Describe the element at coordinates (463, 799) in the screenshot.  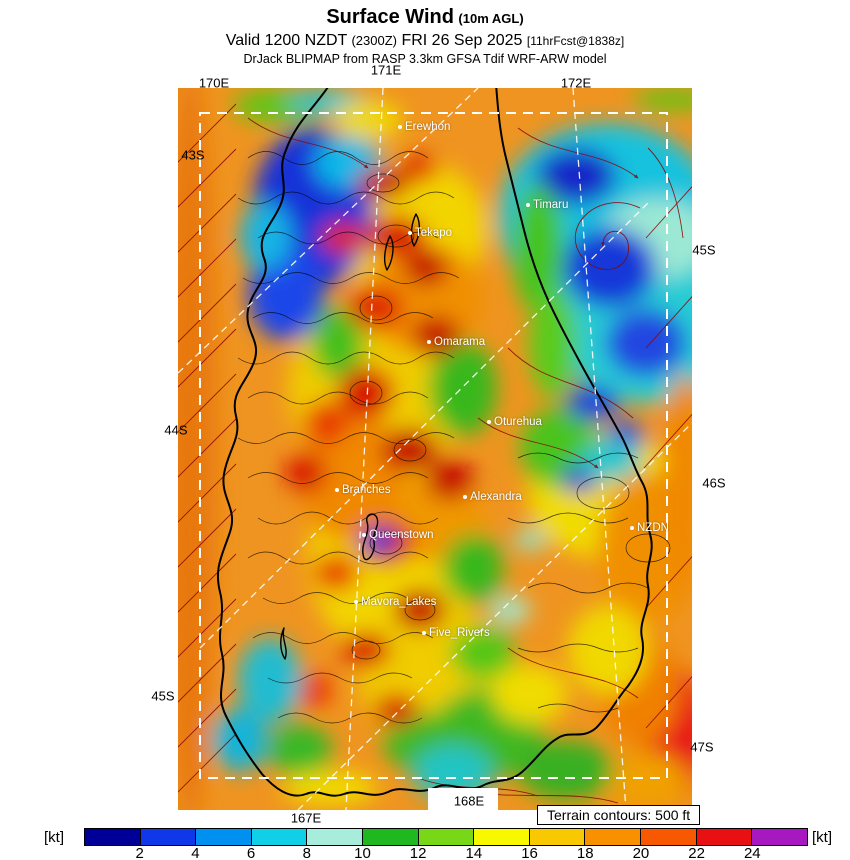
I see `map-notch` at that location.